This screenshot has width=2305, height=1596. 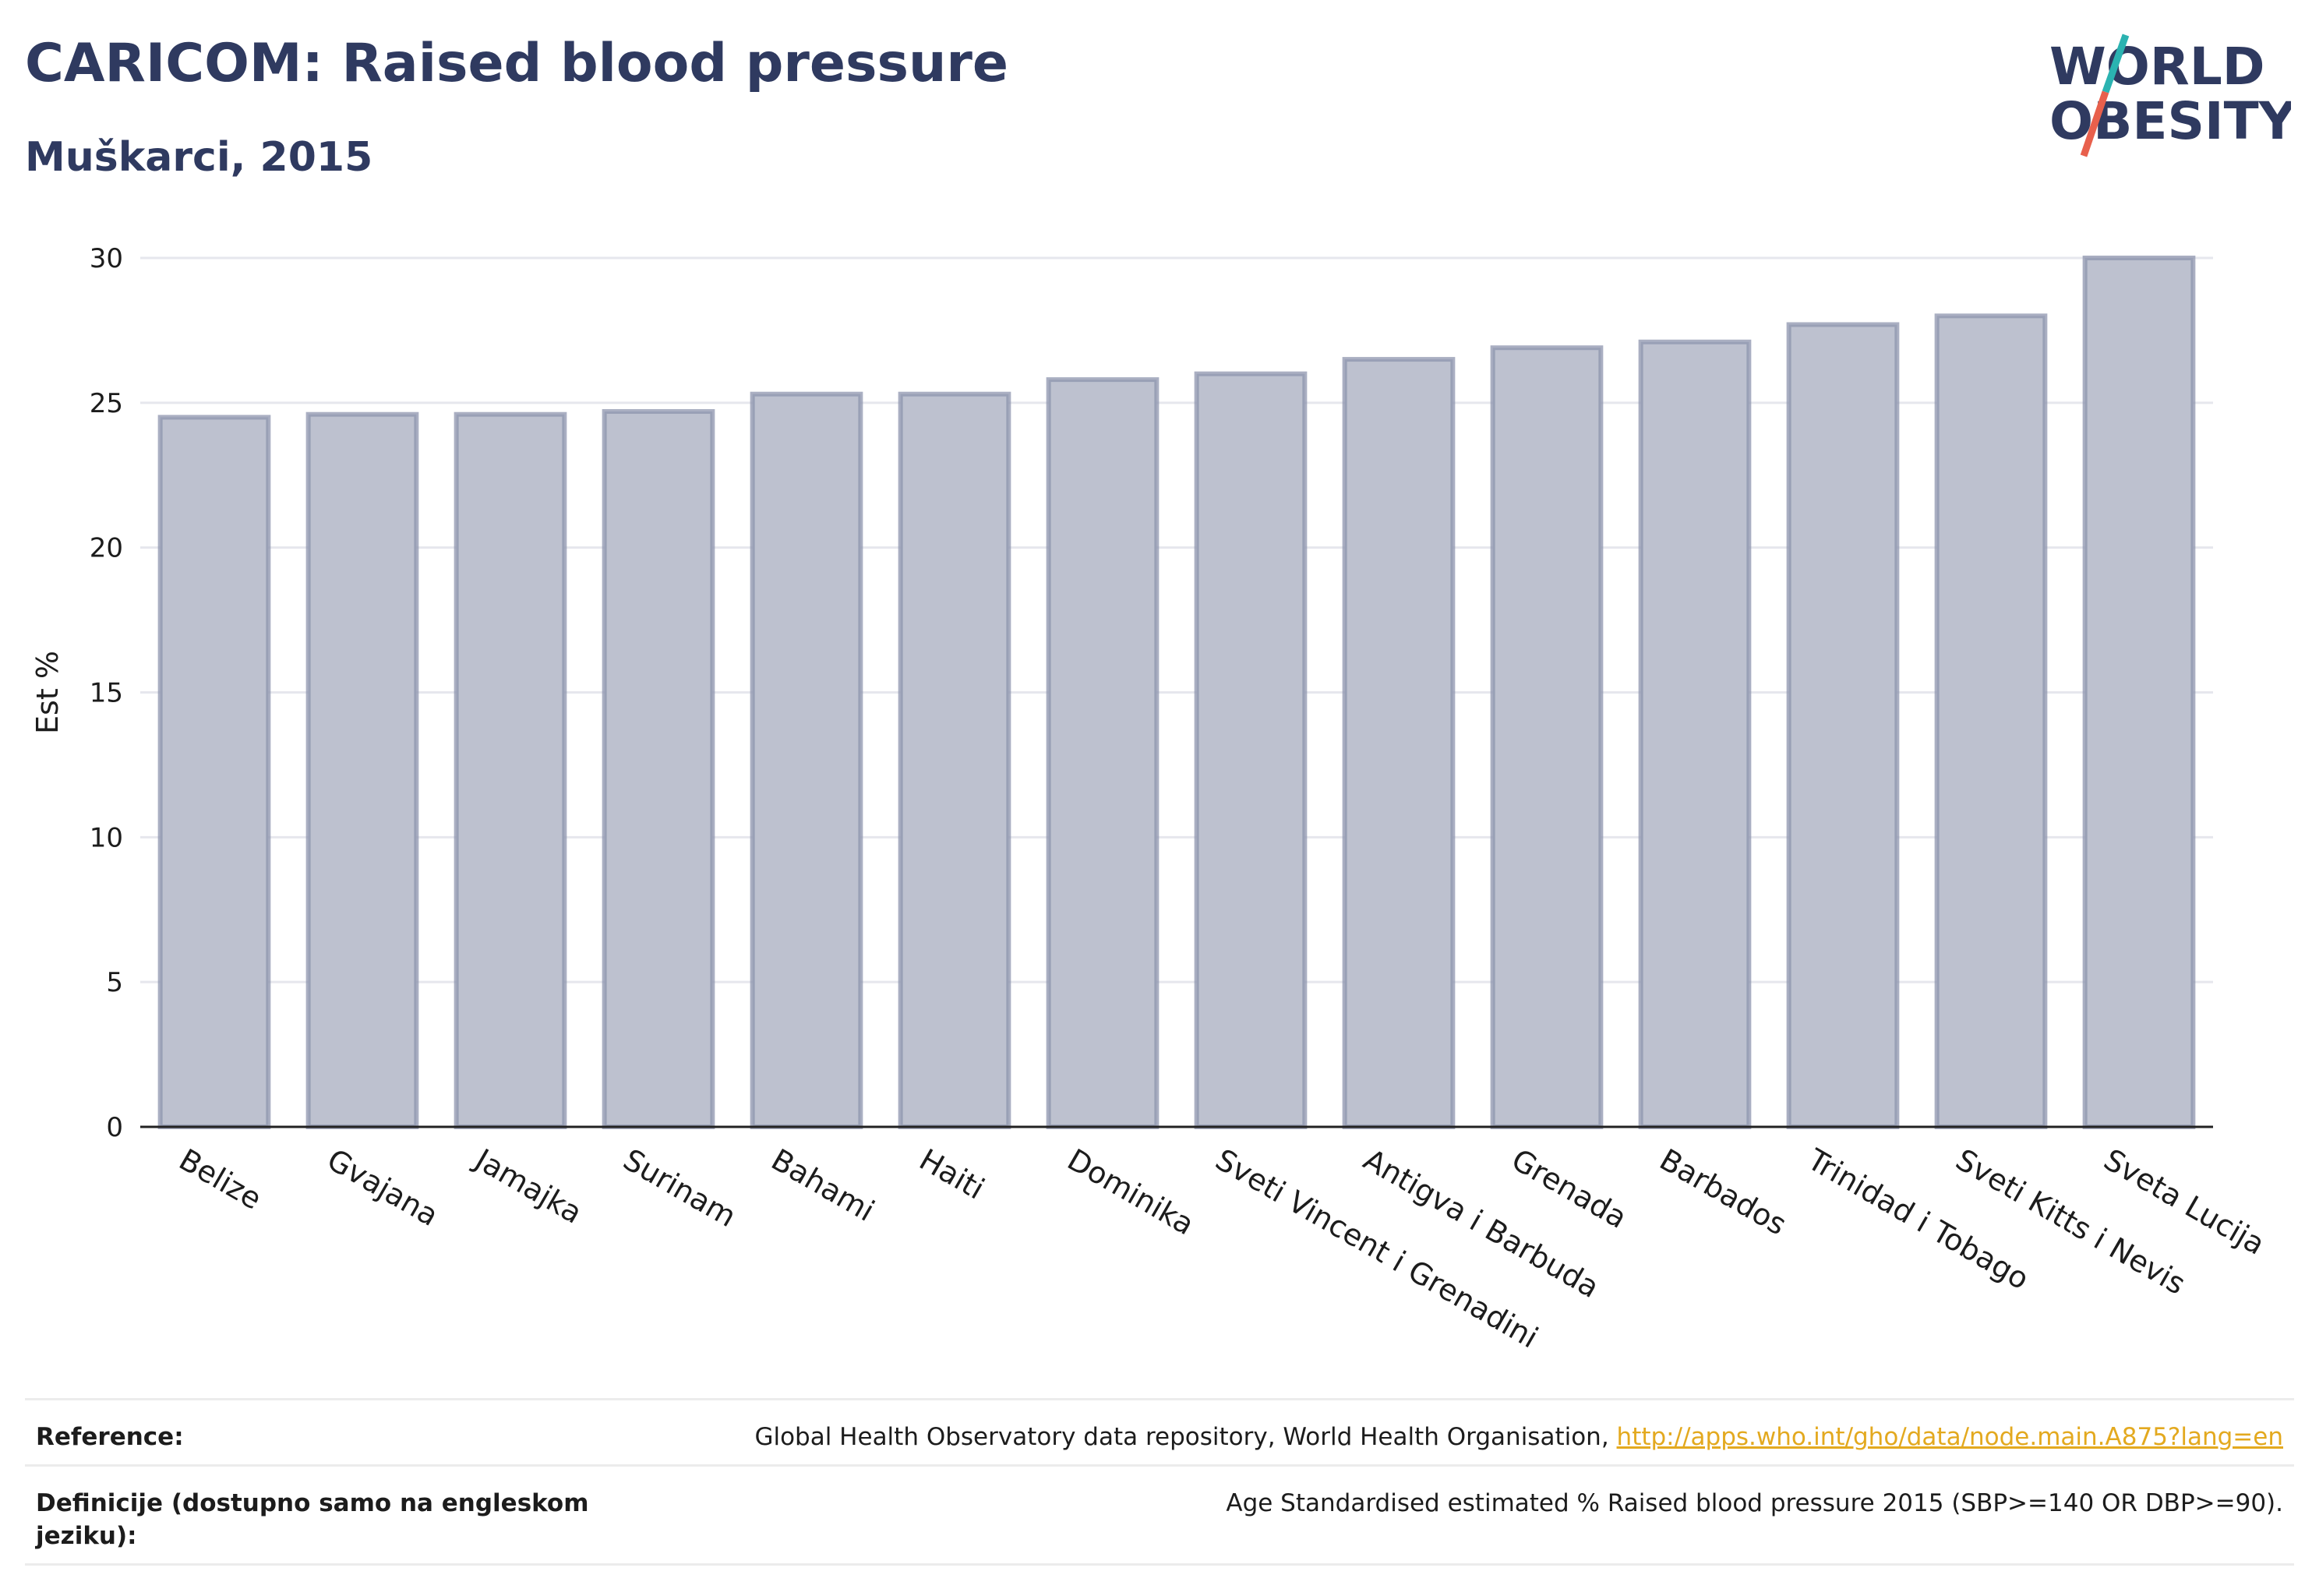 I want to click on y-tick-label: 20, so click(x=106, y=548).